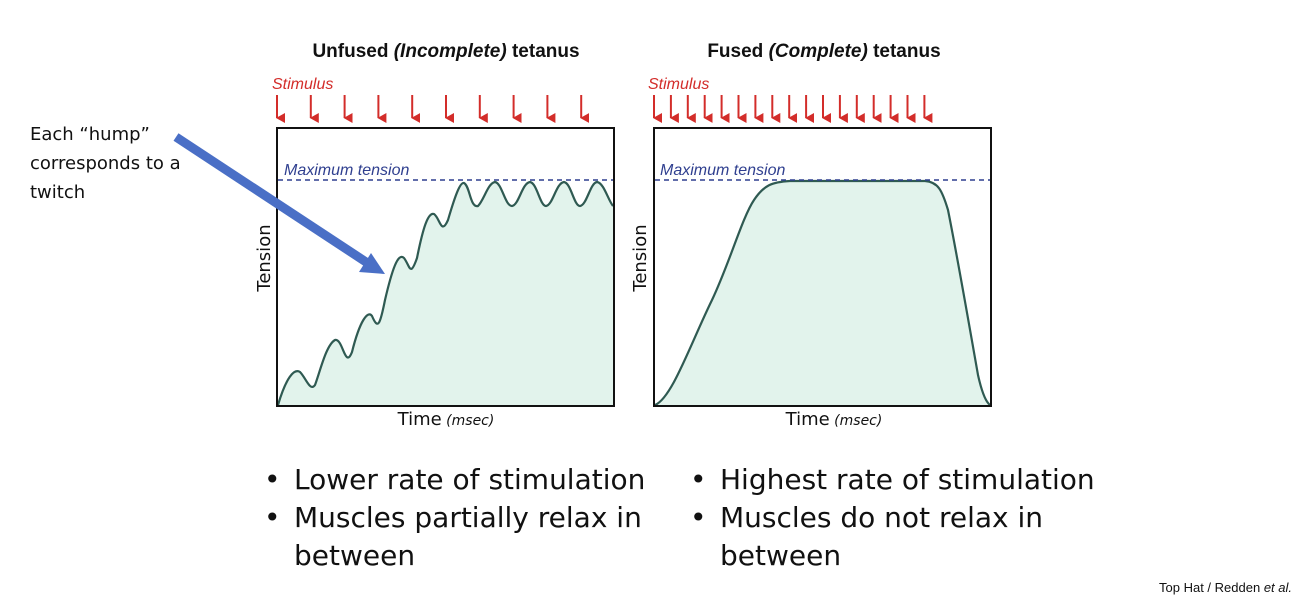 The width and height of the screenshot is (1310, 616). Describe the element at coordinates (446, 419) in the screenshot. I see `unfused-x-axis-label: Time (msec)` at that location.